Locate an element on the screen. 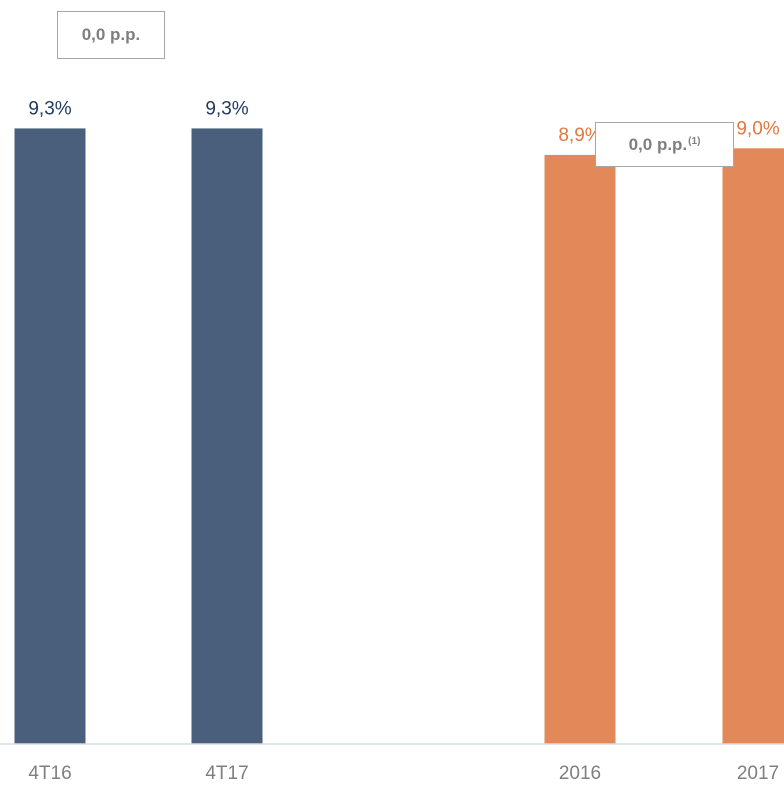 This screenshot has width=784, height=789. quarter-change-box: 0,0 p.p. is located at coordinates (111, 35).